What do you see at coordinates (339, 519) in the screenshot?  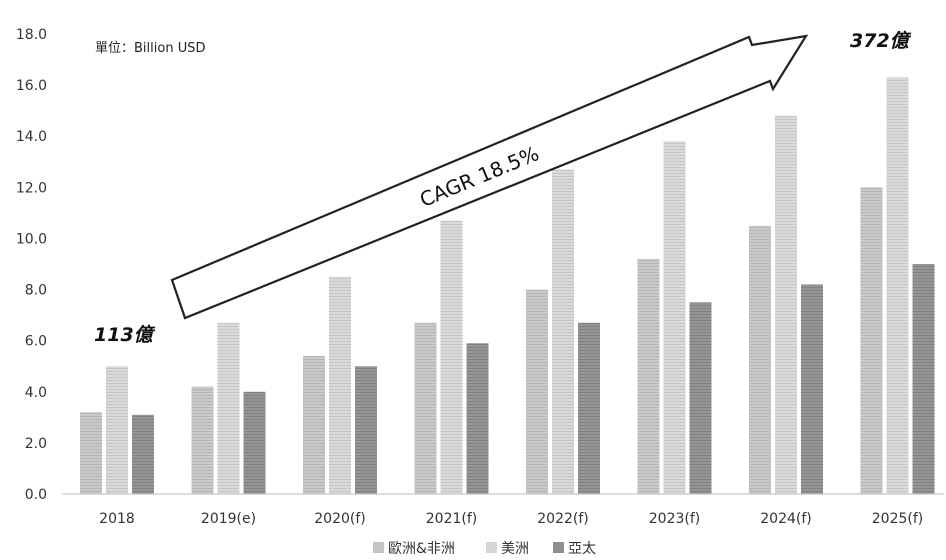 I see `x-tick-label: 2020(f)` at bounding box center [339, 519].